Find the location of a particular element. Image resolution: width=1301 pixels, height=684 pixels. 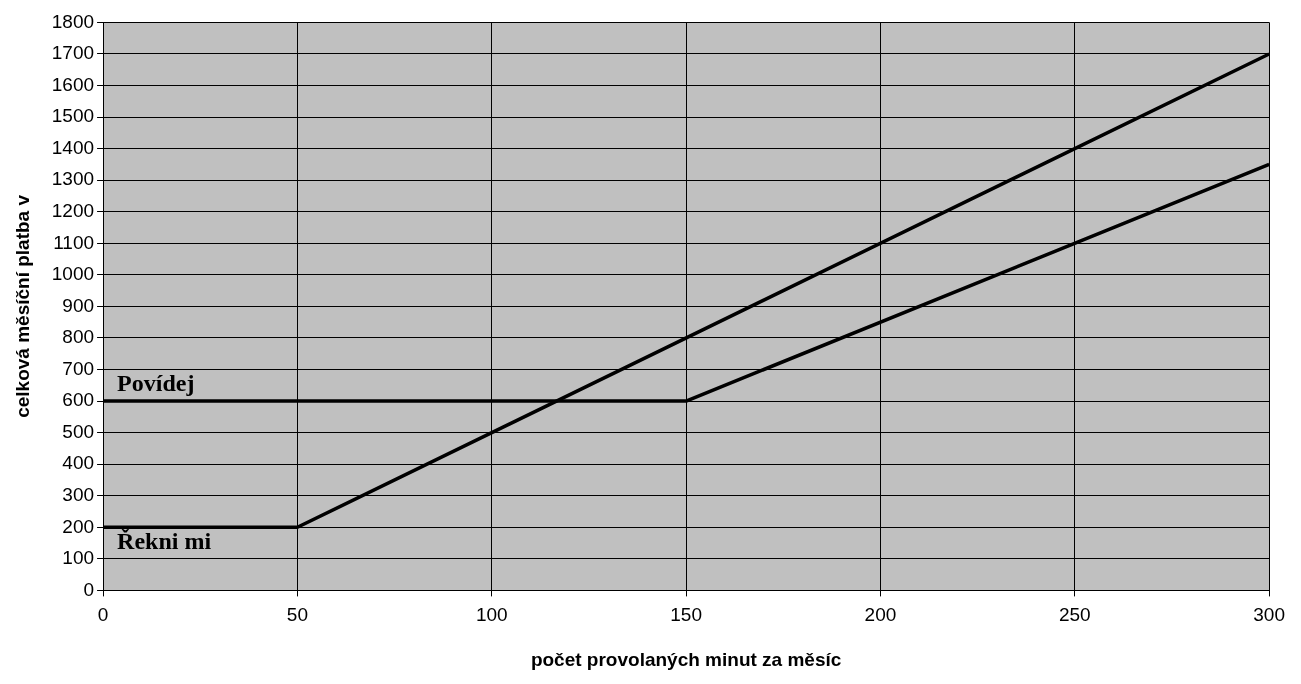

y-tick-label: 400 is located at coordinates (78, 463).